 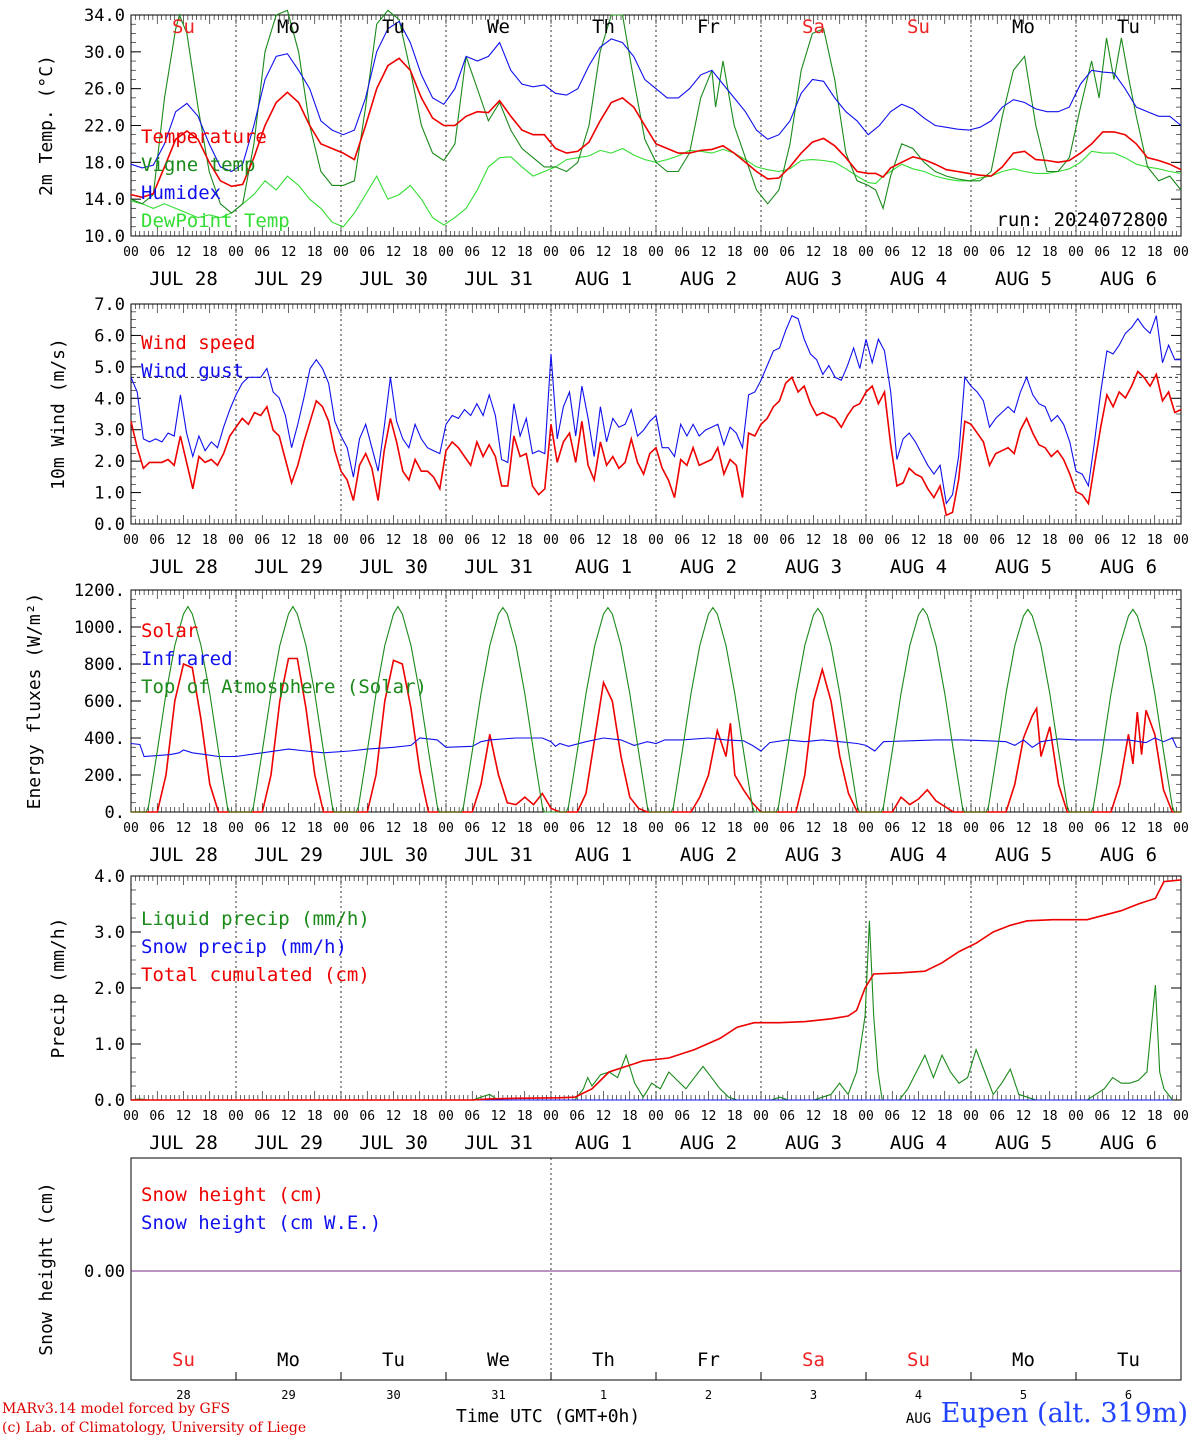 What do you see at coordinates (58, 988) in the screenshot?
I see `y-axis-label: Precip (mm/h)` at bounding box center [58, 988].